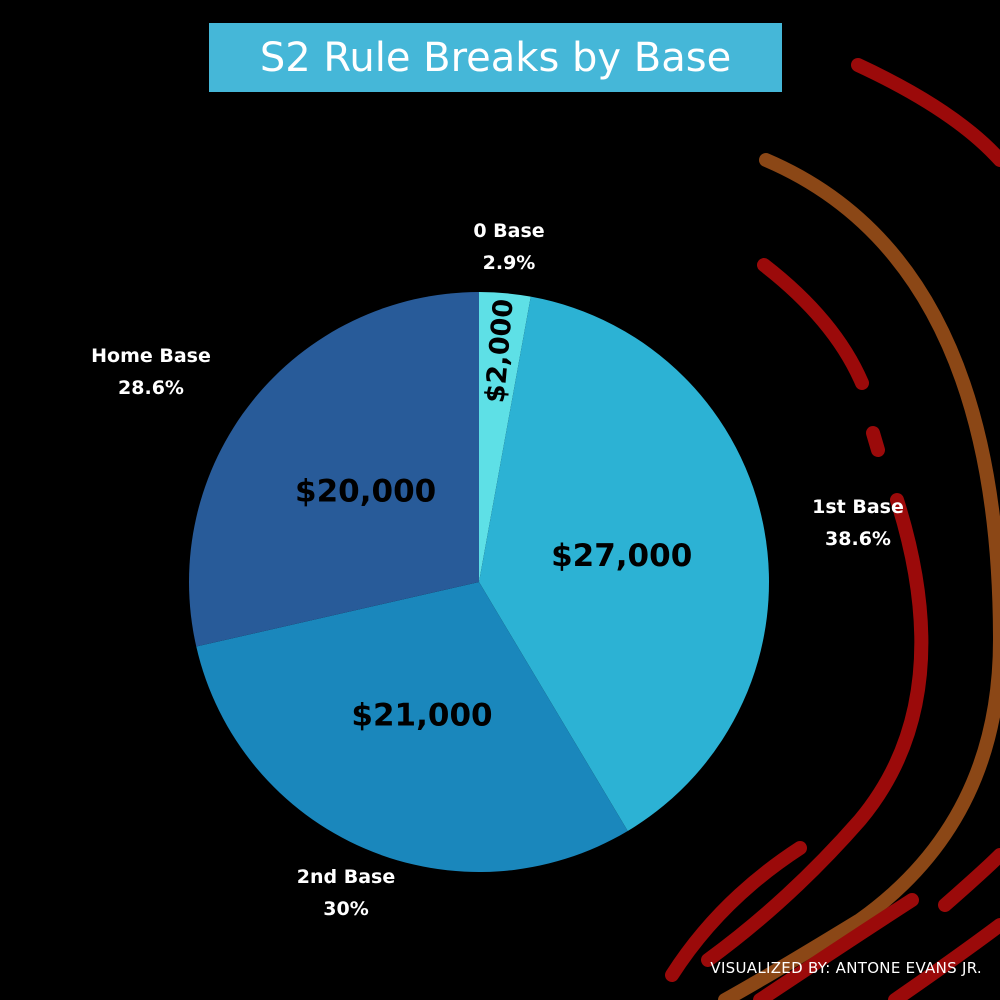  What do you see at coordinates (858, 523) in the screenshot?
I see `outer-label-1st-base: 1st Base 38.6%` at bounding box center [858, 523].